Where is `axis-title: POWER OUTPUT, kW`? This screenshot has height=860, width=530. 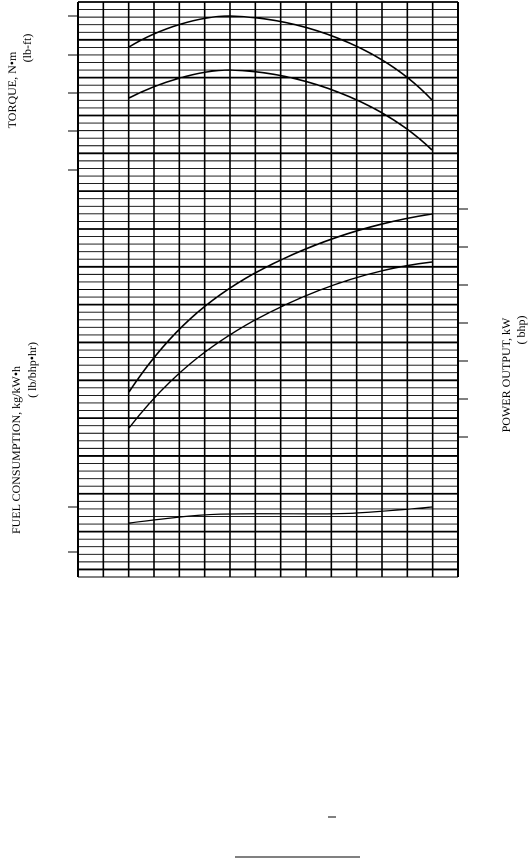
axis-title: POWER OUTPUT, kW is located at coordinates (506, 374).